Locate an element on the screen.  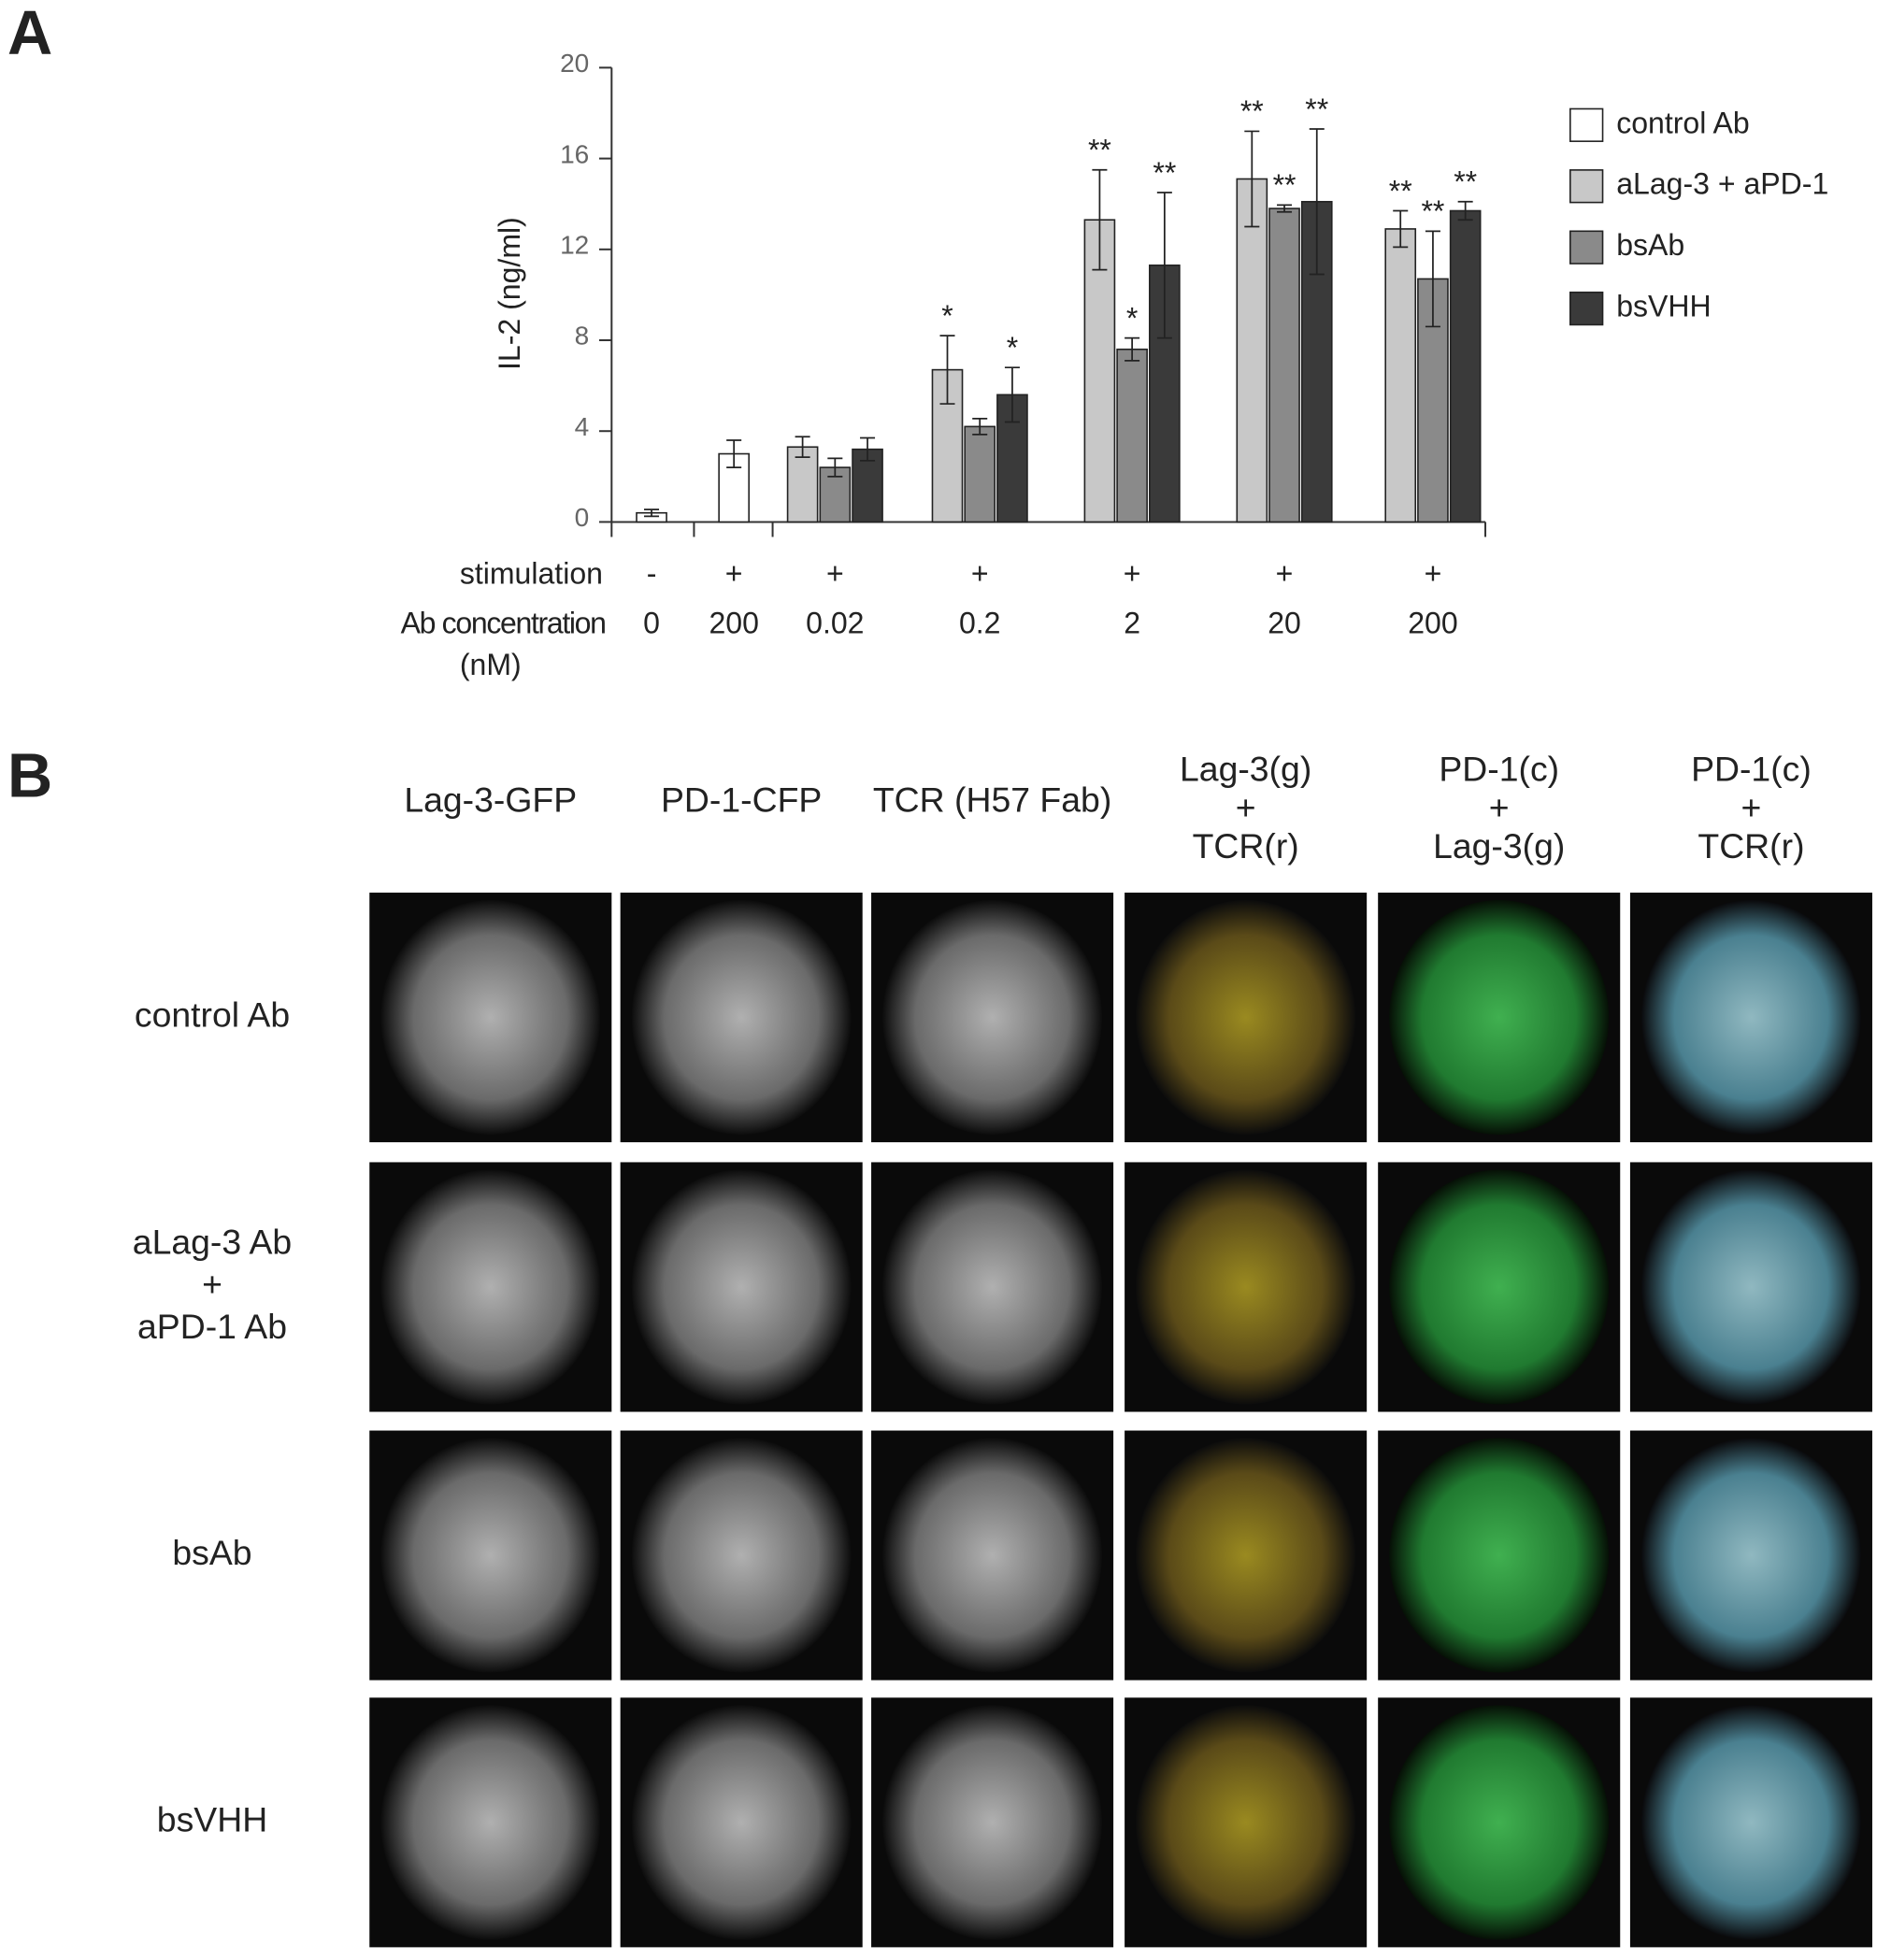
row-header: aLag-3 Ab is located at coordinates (212, 1241).